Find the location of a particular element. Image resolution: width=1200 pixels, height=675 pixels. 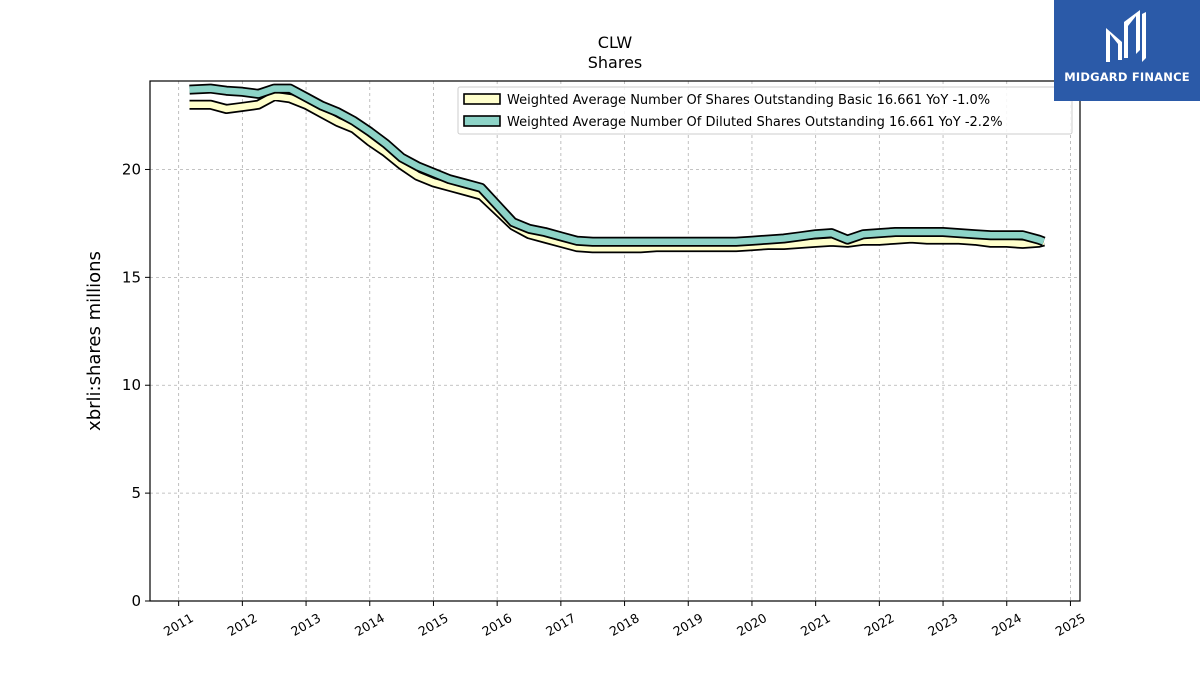

midgard-finance-logo: MIDGARD FINANCE is located at coordinates (1127, 50).